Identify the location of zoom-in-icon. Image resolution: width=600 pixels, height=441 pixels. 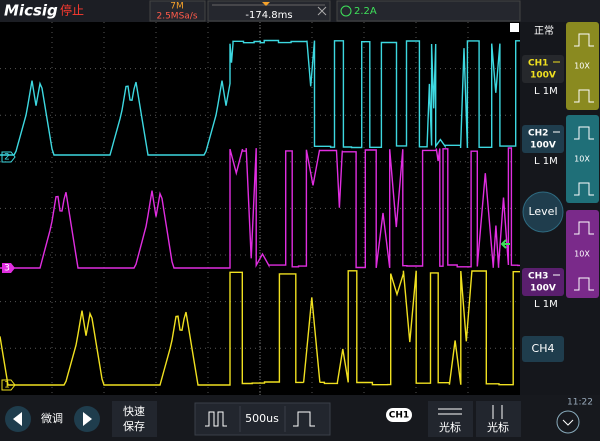
(304, 419).